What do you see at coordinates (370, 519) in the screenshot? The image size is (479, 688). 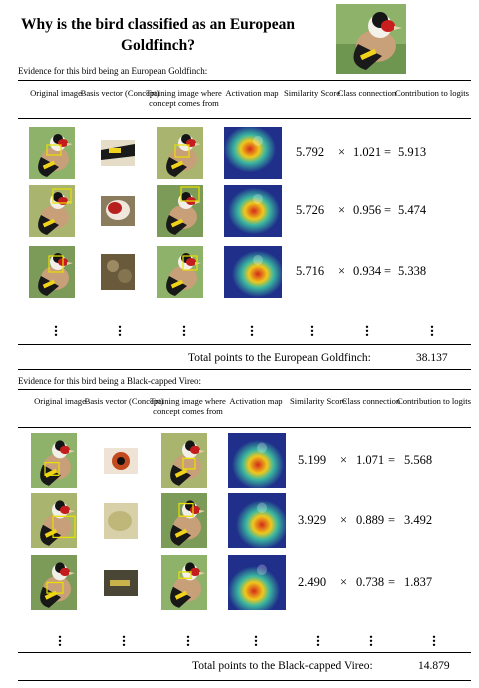 I see `class-connection: 0.889` at bounding box center [370, 519].